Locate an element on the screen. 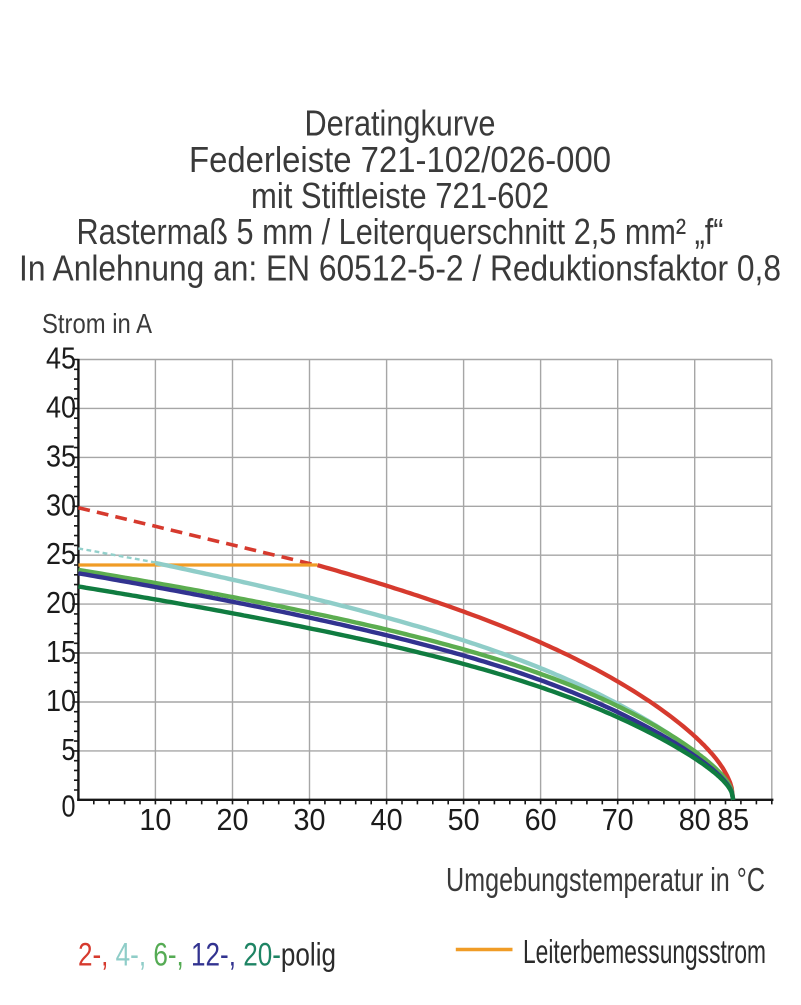 Image resolution: width=801 pixels, height=1005 pixels. svg-text: Strom in A is located at coordinates (97, 323).